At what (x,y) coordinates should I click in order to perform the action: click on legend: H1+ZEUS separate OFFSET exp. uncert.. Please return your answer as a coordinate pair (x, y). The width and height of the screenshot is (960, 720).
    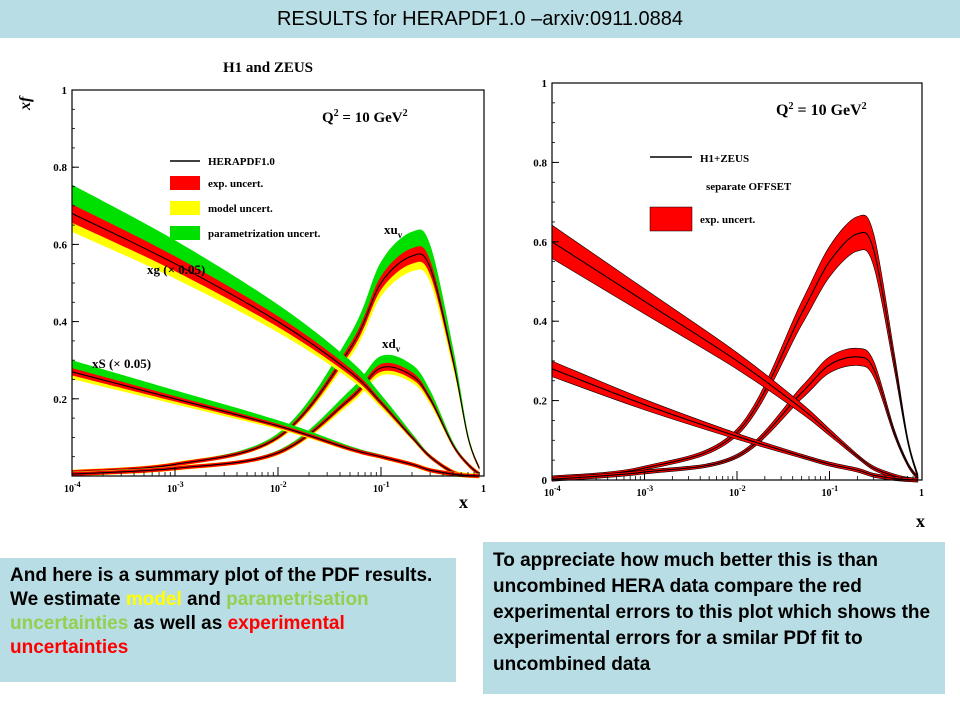
    Looking at the image, I should click on (720, 192).